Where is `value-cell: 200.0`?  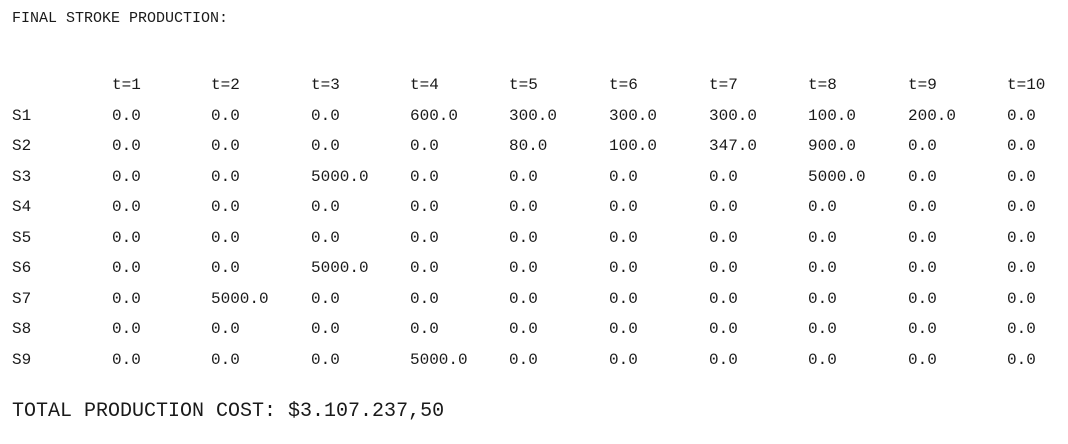 value-cell: 200.0 is located at coordinates (932, 115).